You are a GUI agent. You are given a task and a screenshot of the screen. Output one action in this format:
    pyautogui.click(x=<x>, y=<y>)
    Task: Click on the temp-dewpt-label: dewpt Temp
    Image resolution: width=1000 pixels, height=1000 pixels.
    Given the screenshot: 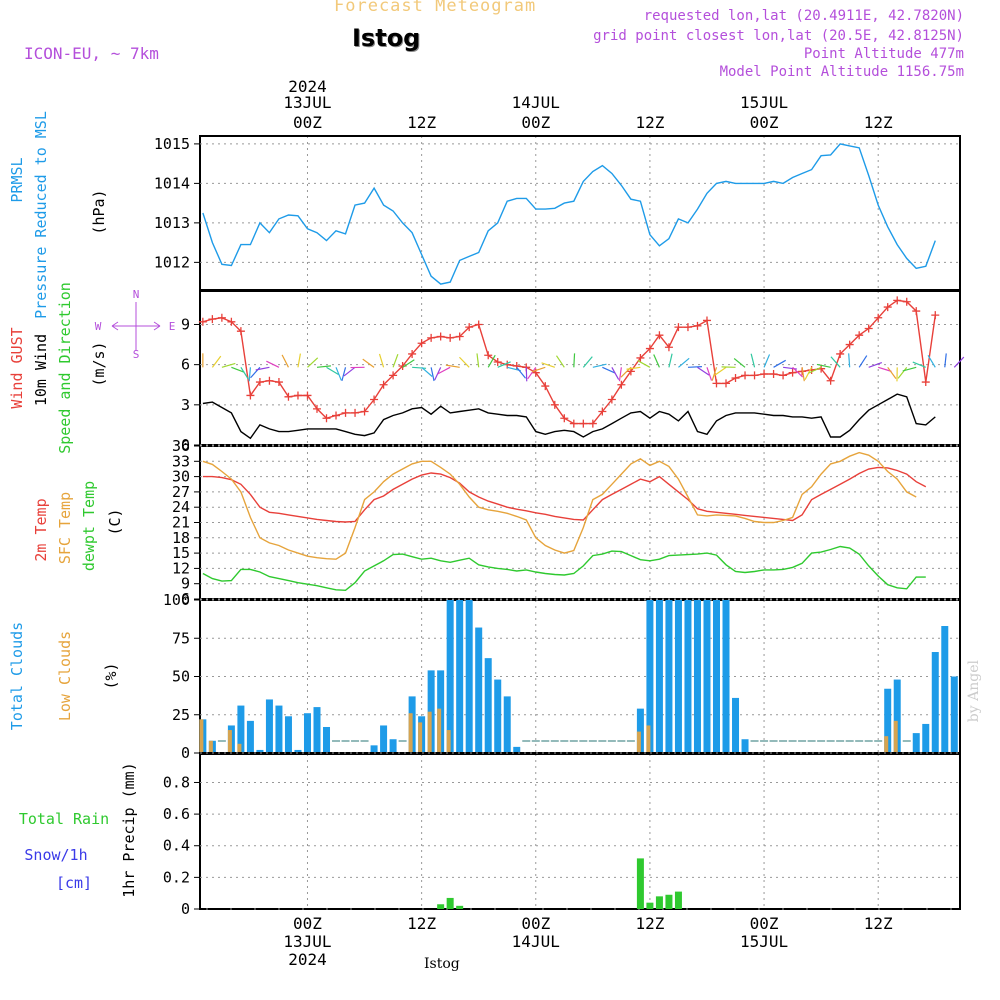 What is the action you would take?
    pyautogui.click(x=89, y=526)
    